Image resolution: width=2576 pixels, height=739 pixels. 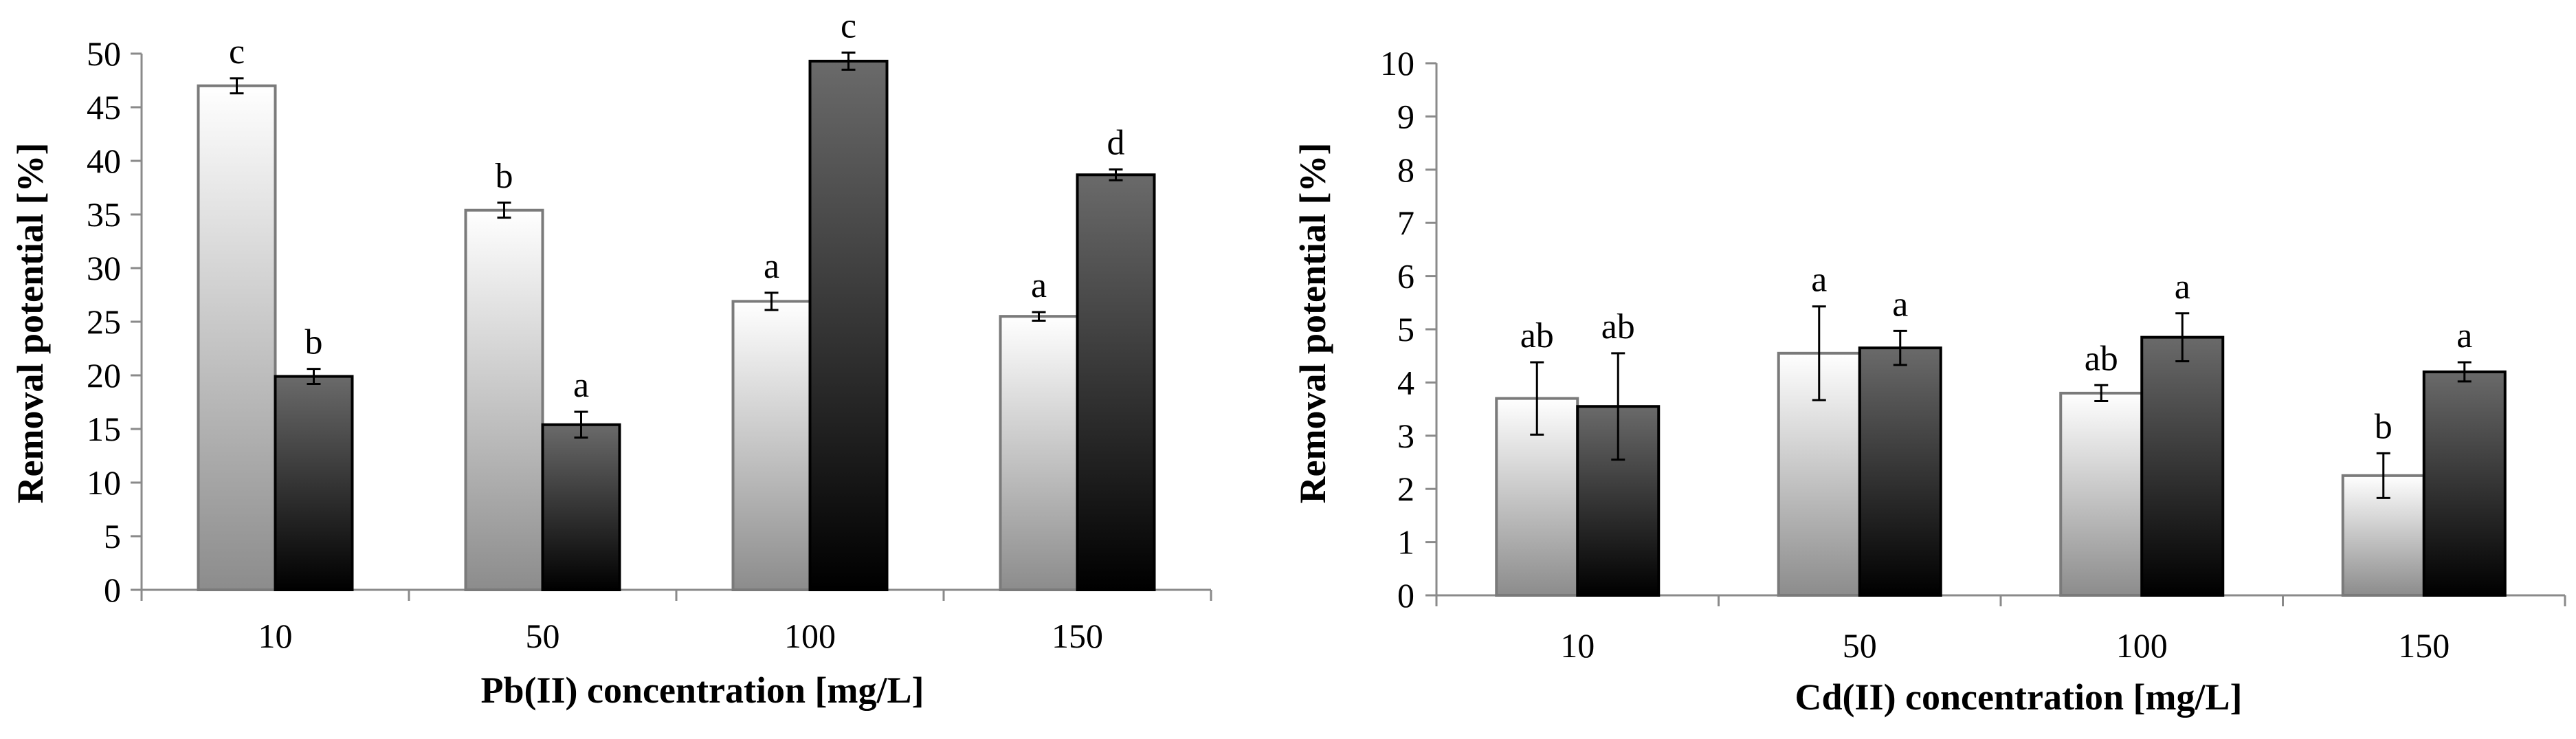 What do you see at coordinates (1860, 645) in the screenshot?
I see `cd-x-tick-label: 50` at bounding box center [1860, 645].